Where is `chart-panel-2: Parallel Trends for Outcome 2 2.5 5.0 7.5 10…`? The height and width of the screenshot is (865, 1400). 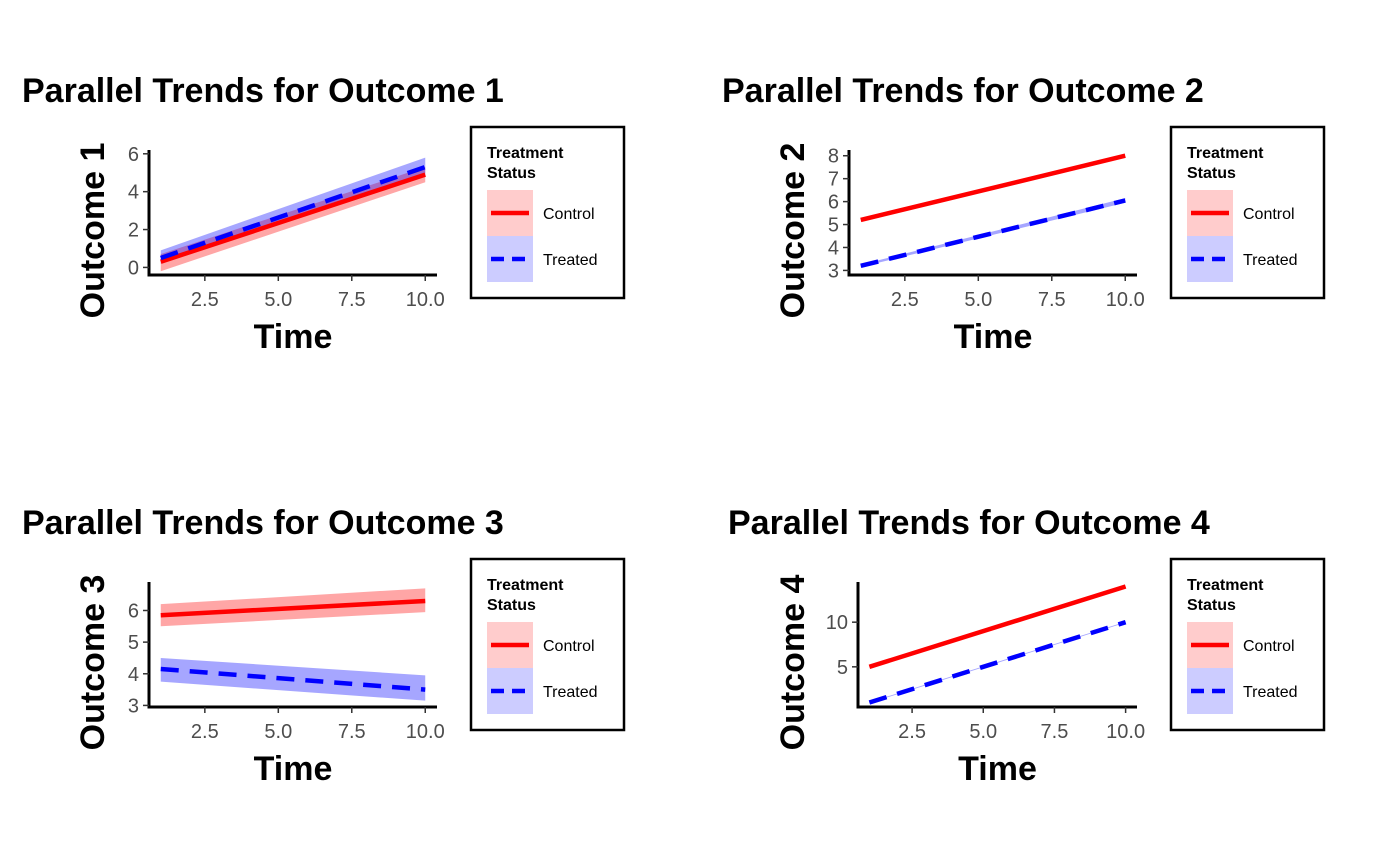 chart-panel-2: Parallel Trends for Outcome 2 2.5 5.0 7.5 10… is located at coordinates (1024, 214).